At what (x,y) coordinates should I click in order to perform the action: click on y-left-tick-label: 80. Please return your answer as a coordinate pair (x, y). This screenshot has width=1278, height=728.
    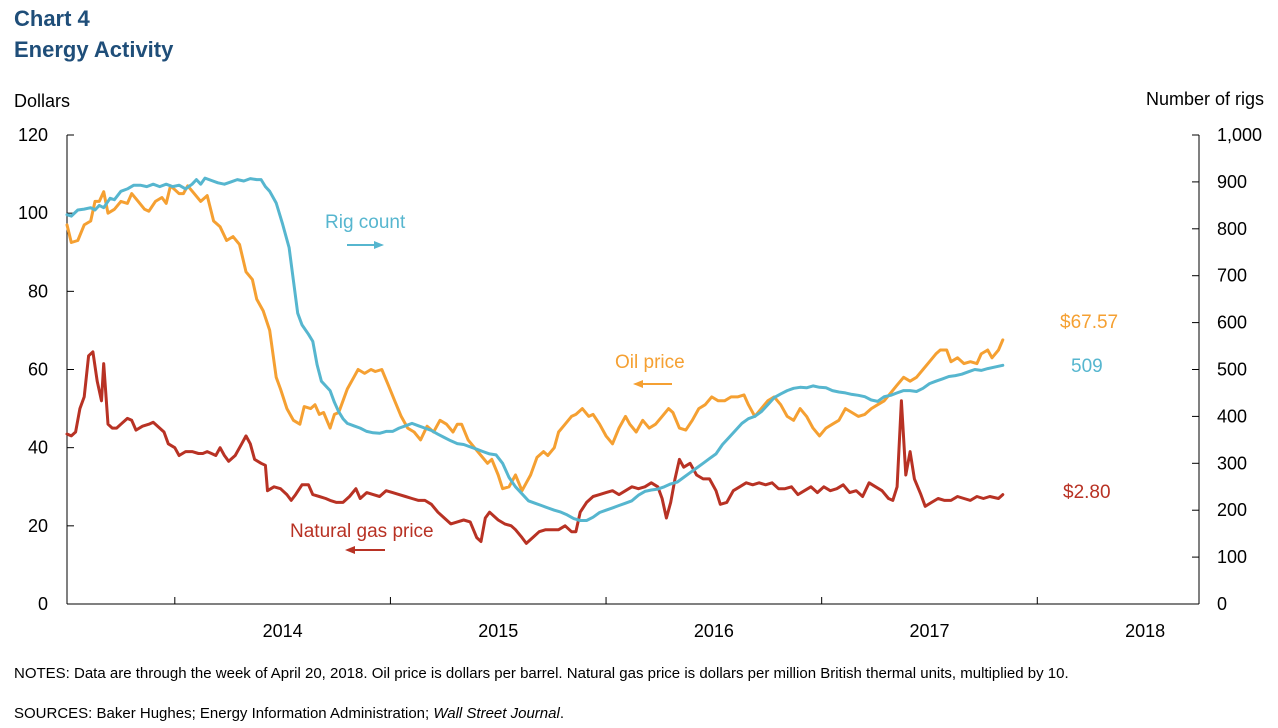
    Looking at the image, I should click on (38, 291).